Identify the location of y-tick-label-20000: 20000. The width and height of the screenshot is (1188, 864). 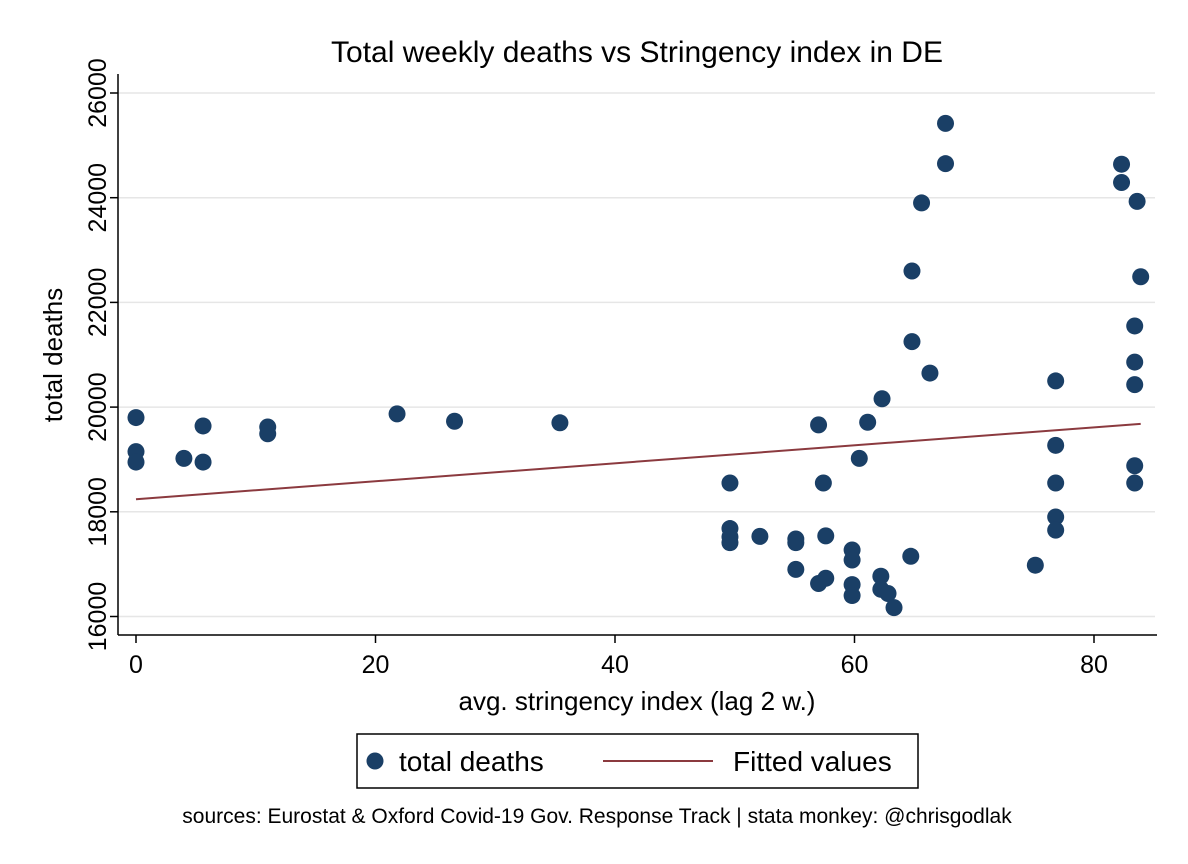
(98, 407).